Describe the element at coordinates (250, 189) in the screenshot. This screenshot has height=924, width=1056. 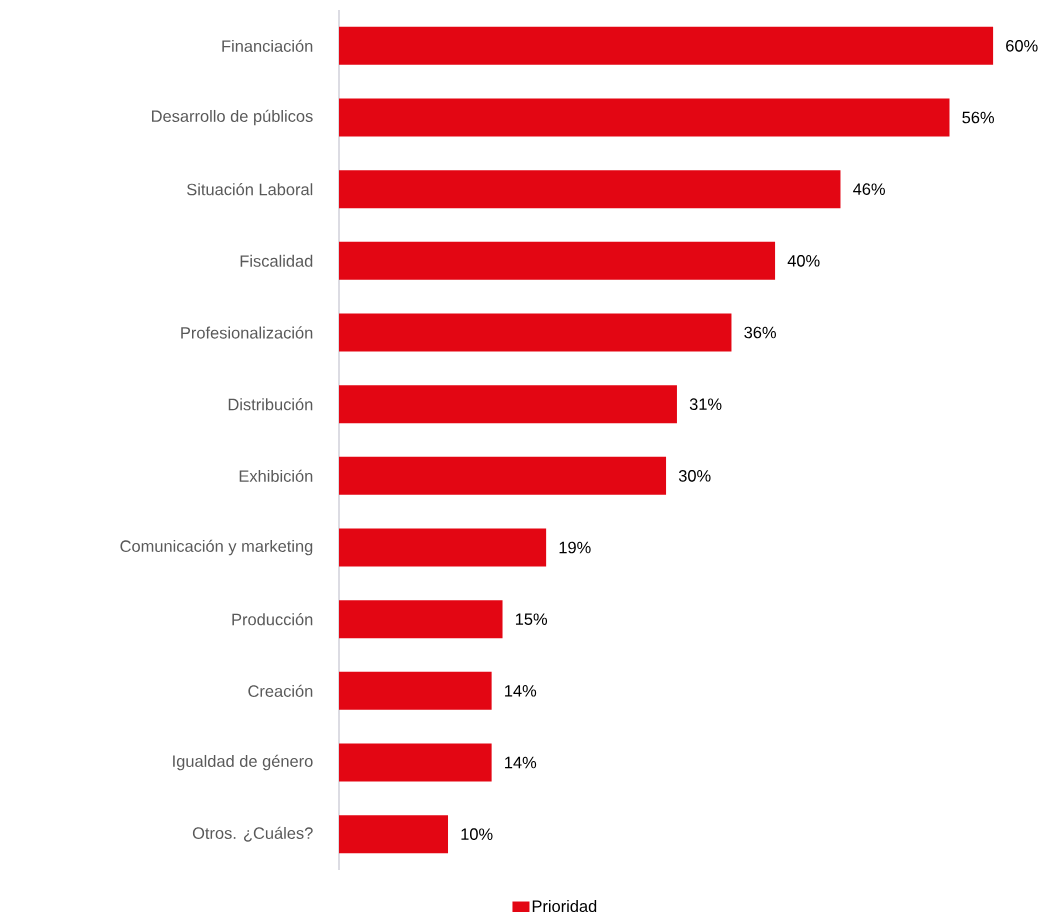
I see `y-tick-label: Situación Laboral` at that location.